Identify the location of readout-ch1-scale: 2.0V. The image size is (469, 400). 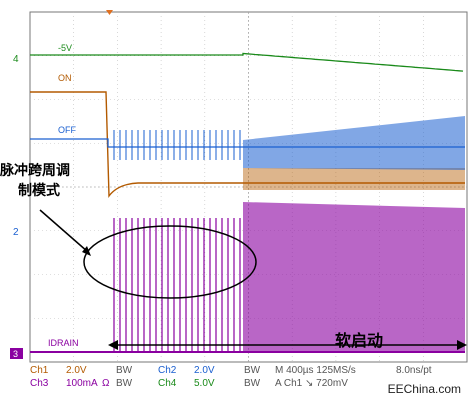
(76, 370).